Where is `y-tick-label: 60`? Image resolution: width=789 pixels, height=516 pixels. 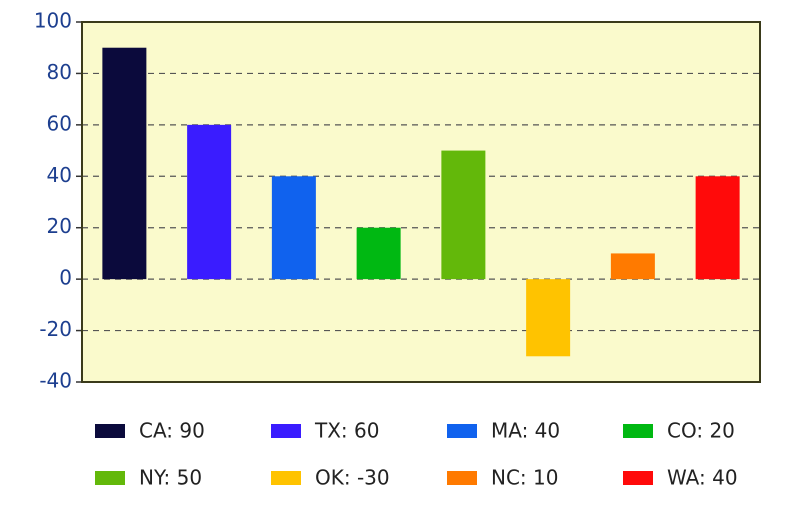 y-tick-label: 60 is located at coordinates (59, 123).